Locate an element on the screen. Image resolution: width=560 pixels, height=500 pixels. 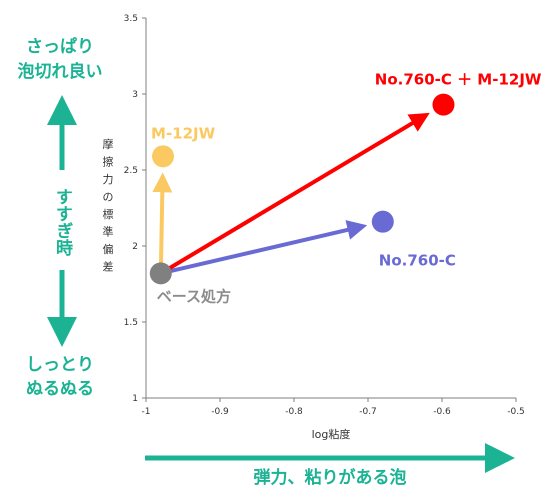
point-label: No.760-C is located at coordinates (417, 261).